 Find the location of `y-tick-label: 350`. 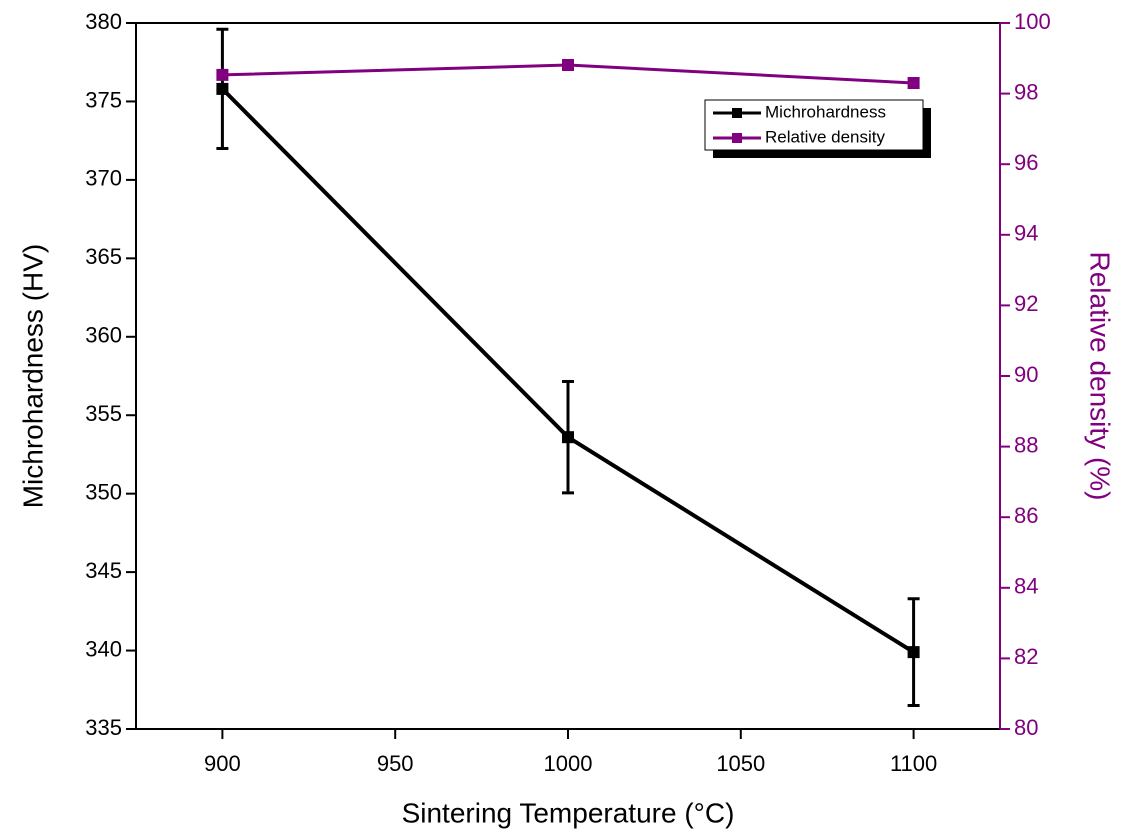

y-tick-label: 350 is located at coordinates (103, 491).